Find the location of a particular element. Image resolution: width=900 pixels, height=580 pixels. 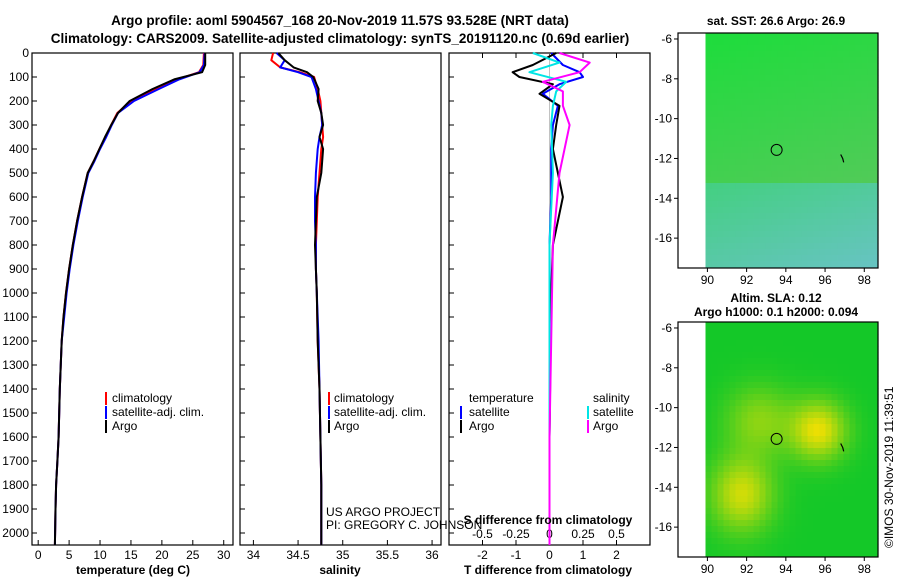

legend-title-salinity: salinity is located at coordinates (611, 398).